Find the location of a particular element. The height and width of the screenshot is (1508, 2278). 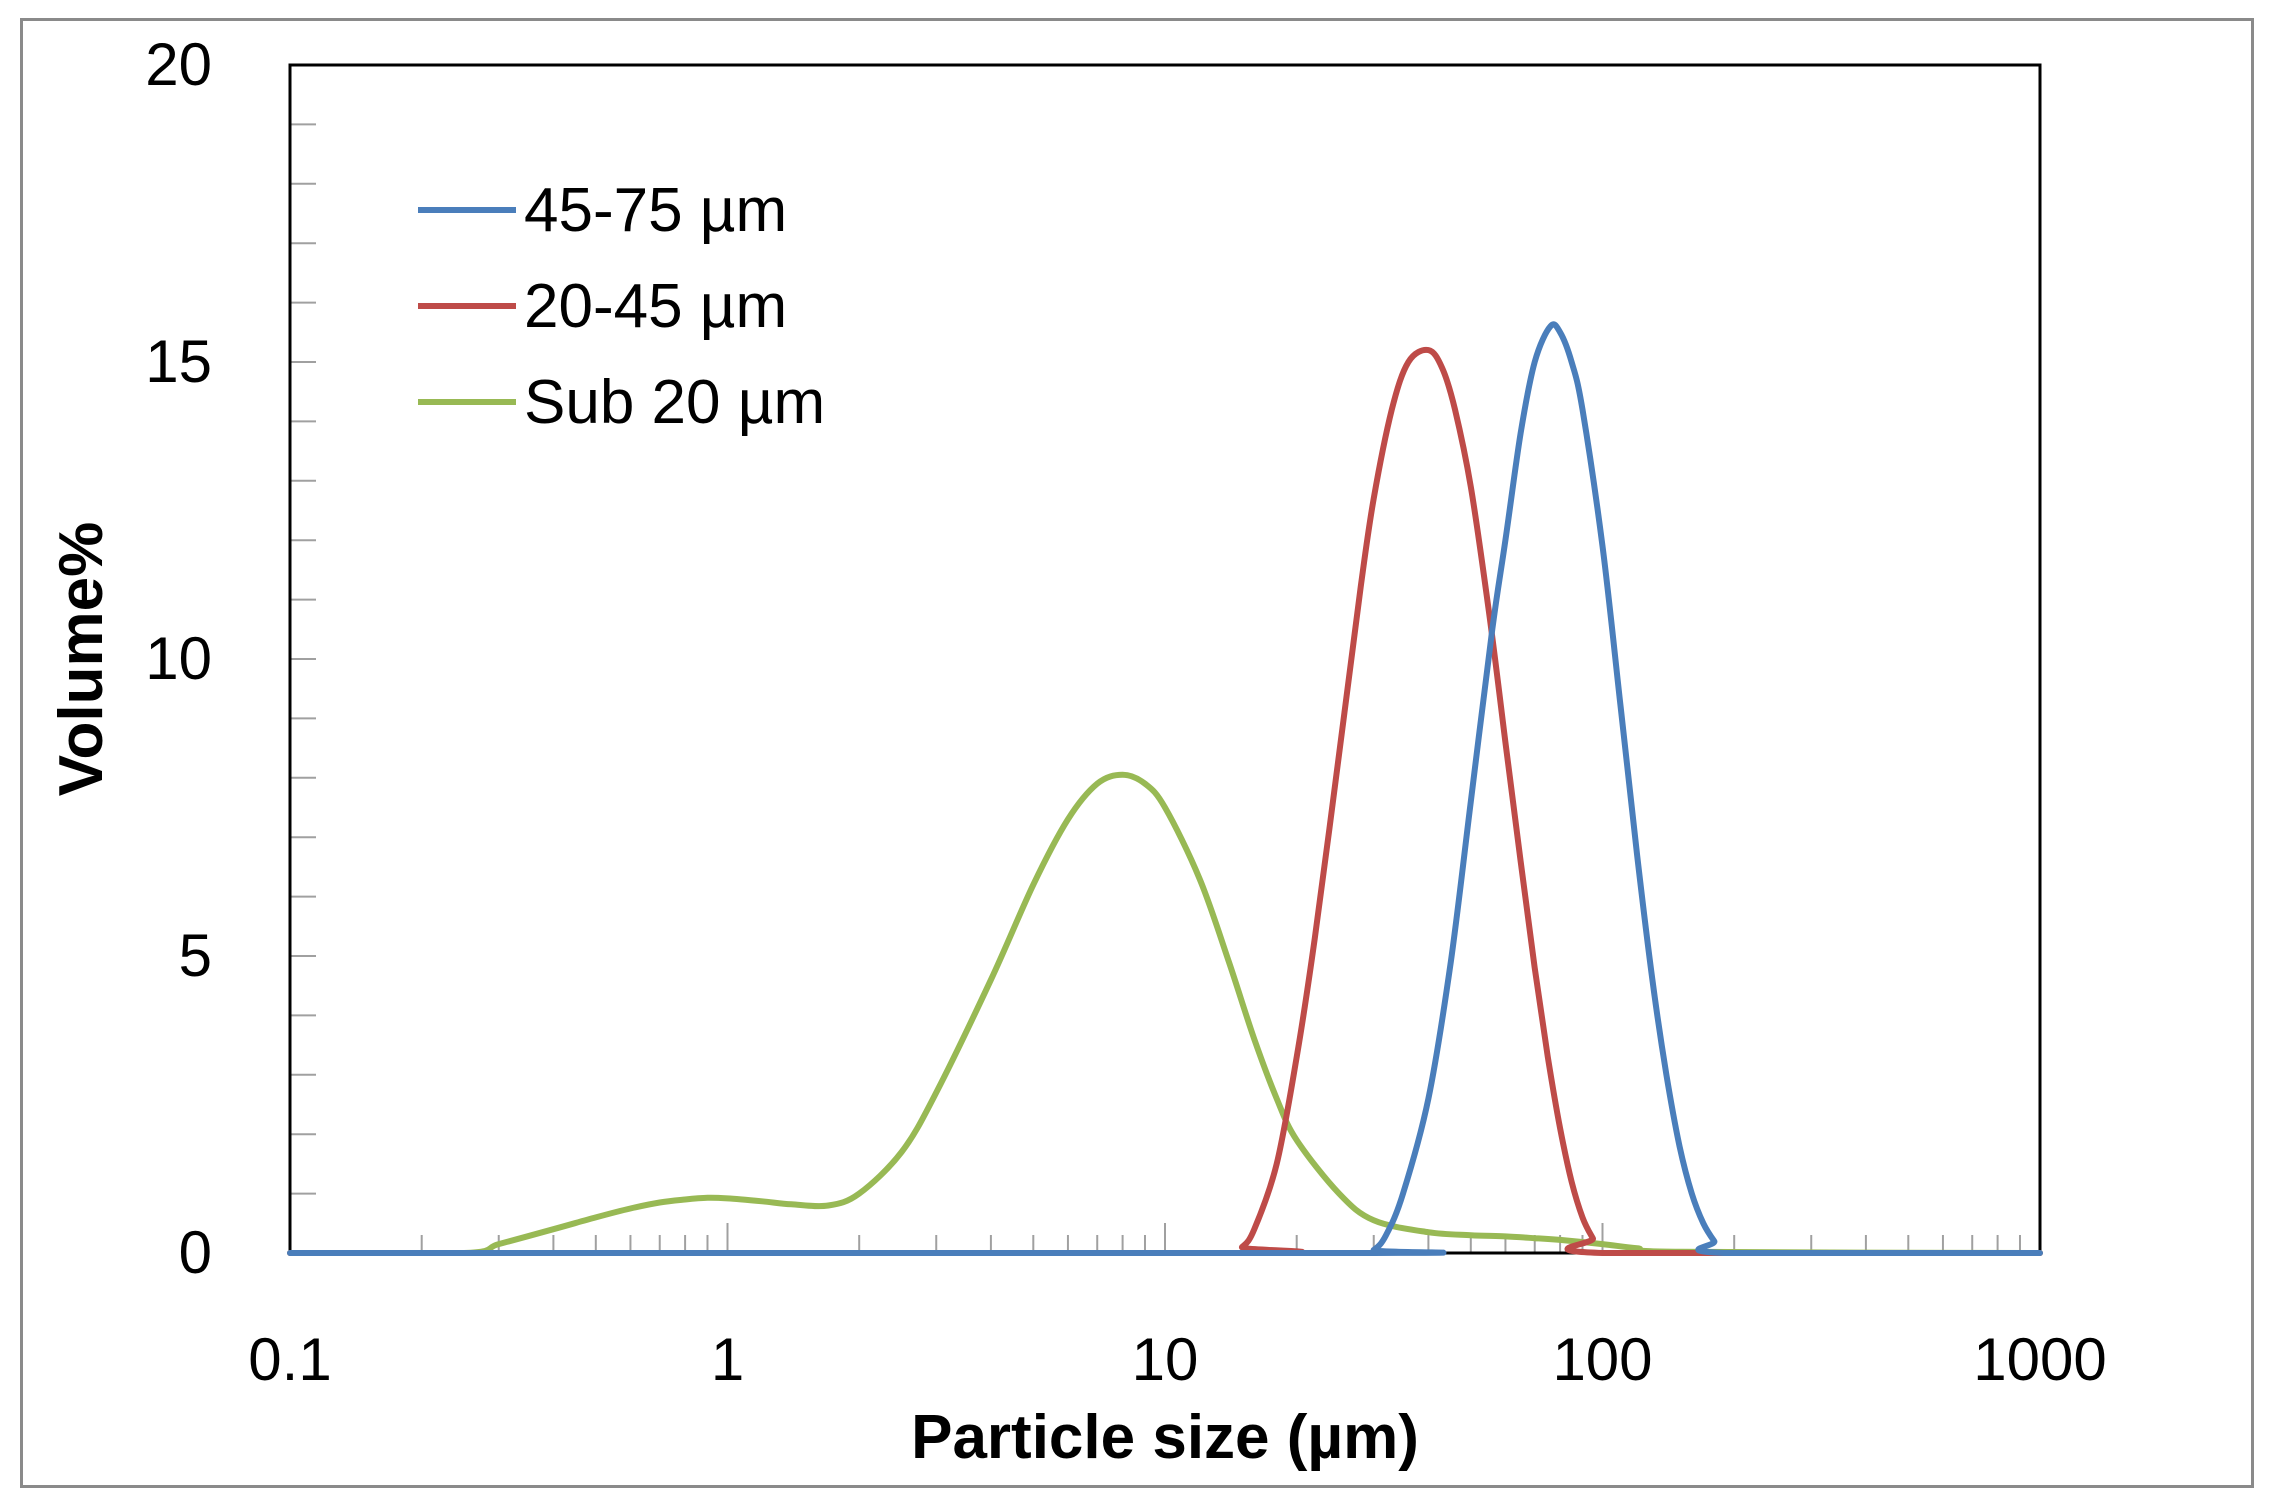

legend: 45-75 µm 20-45 µm Sub 20 µm is located at coordinates (621, 306).